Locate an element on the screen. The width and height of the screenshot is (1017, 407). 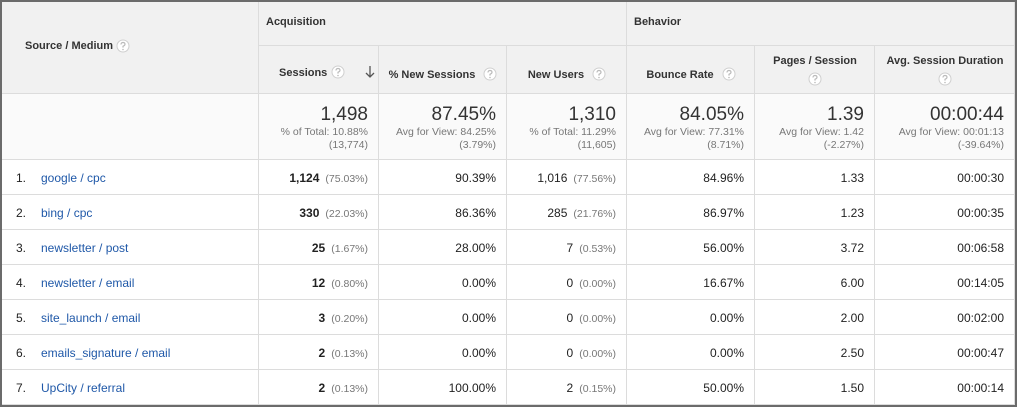
source-link: UpCity / referral is located at coordinates (83, 388).